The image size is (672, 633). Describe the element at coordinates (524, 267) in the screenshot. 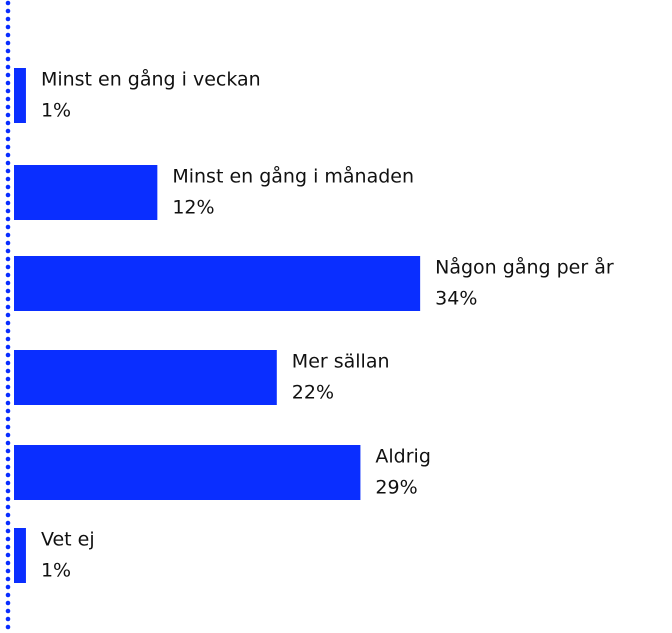

I see `category-label: Någon gång per år` at that location.